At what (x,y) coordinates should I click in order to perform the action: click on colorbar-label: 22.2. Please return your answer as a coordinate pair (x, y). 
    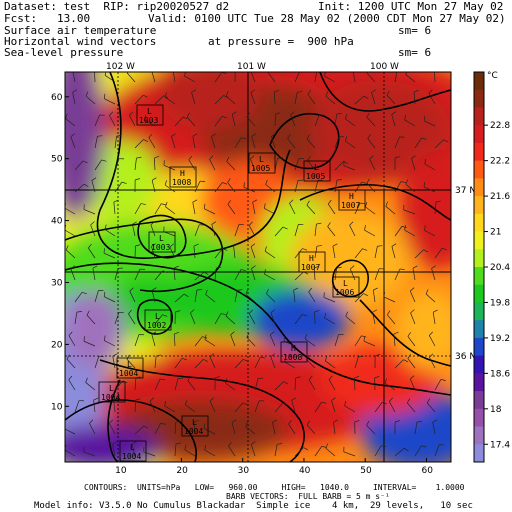
    Looking at the image, I should click on (500, 162).